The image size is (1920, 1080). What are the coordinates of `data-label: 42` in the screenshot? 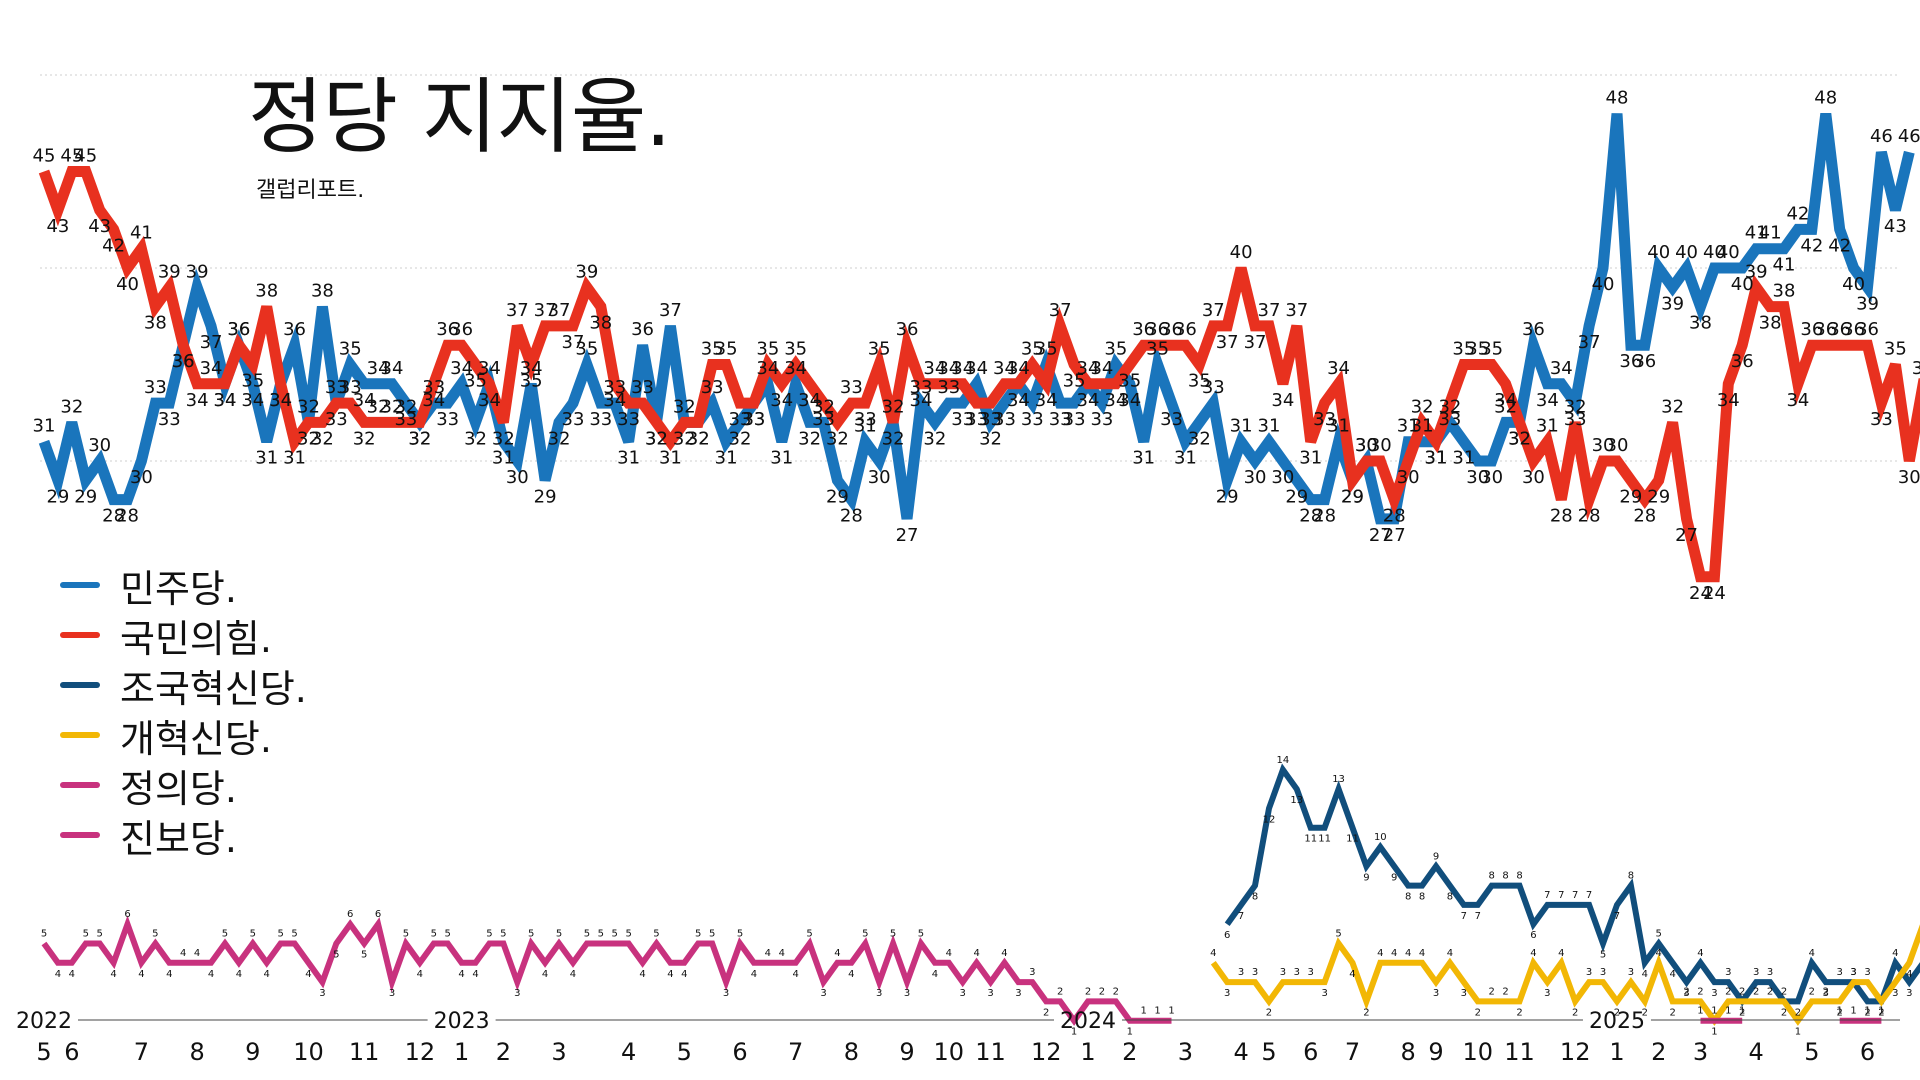 It's located at (1811, 245).